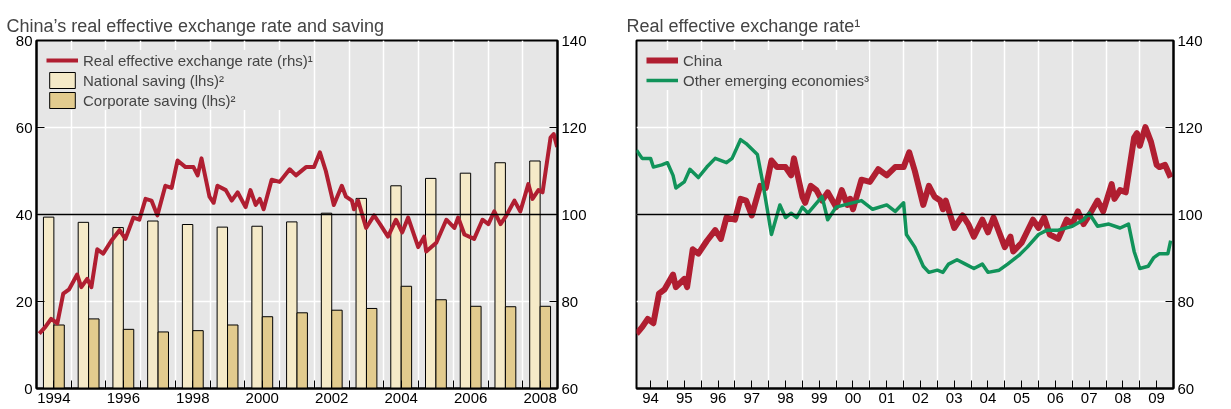 This screenshot has height=409, width=1231. I want to click on x-tick-label: 1996, so click(123, 397).